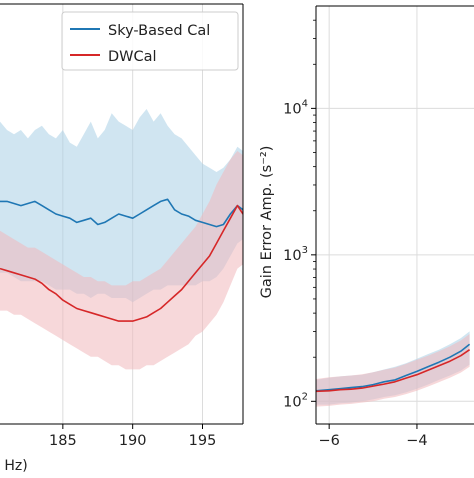 The width and height of the screenshot is (474, 478). I want to click on line-dwcal, so click(121, 263).